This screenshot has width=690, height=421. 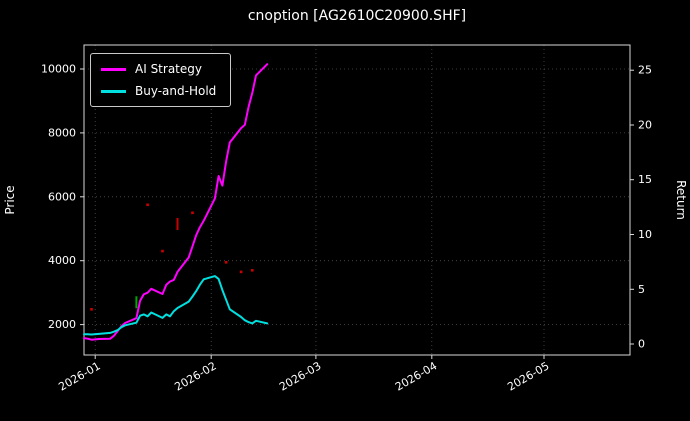 I want to click on legend-label-ai-strategy: AI Strategy, so click(x=168, y=69).